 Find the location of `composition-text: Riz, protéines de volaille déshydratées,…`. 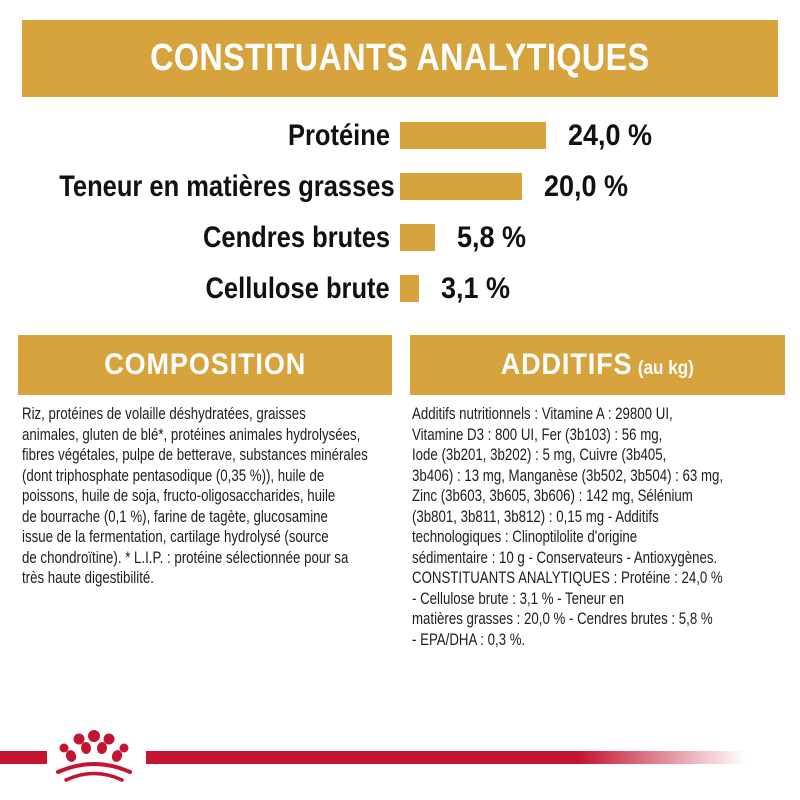

composition-text: Riz, protéines de volaille déshydratées,… is located at coordinates (208, 496).